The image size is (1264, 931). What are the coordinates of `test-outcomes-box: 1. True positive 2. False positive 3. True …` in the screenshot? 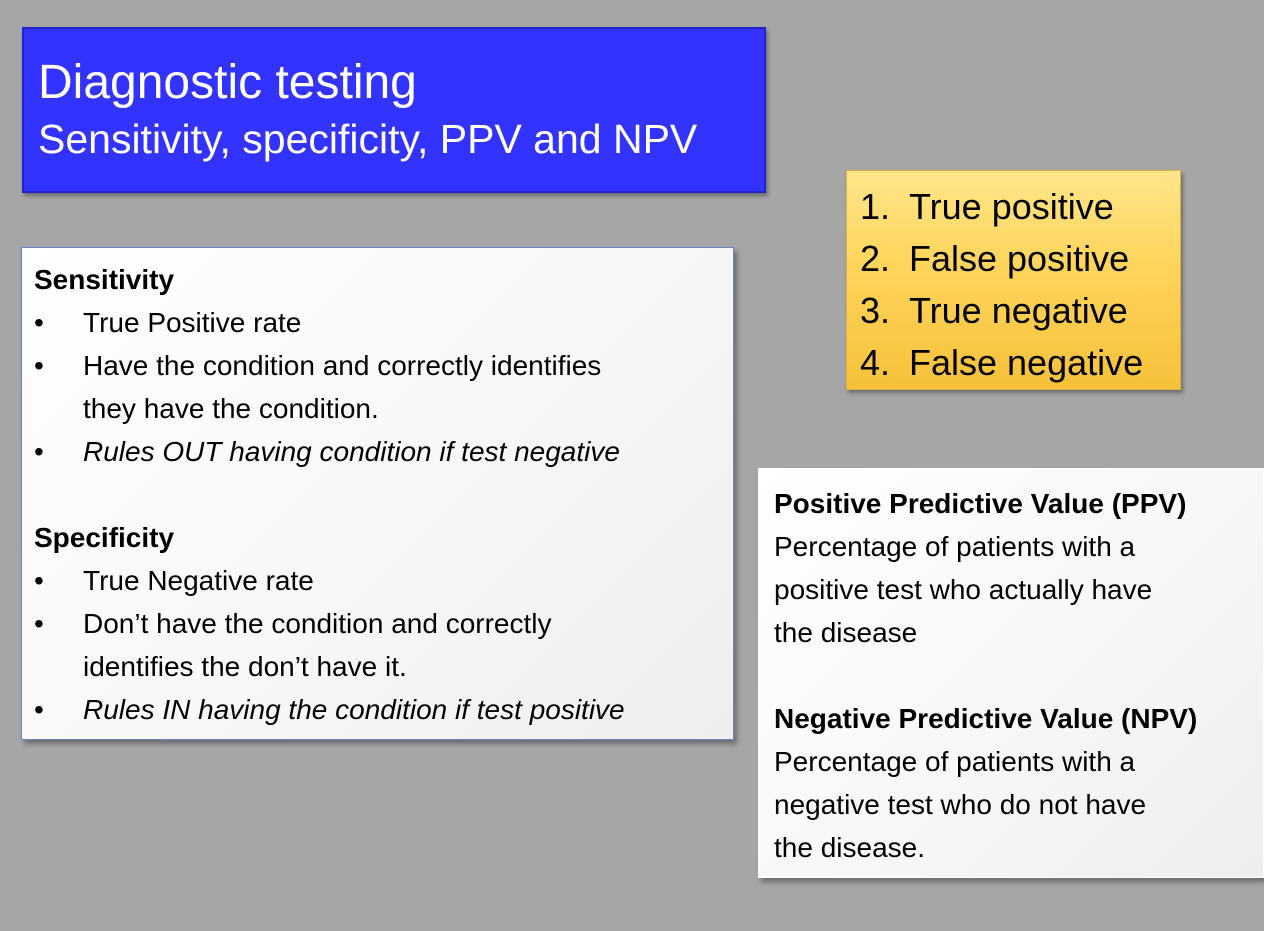 It's located at (1013, 280).